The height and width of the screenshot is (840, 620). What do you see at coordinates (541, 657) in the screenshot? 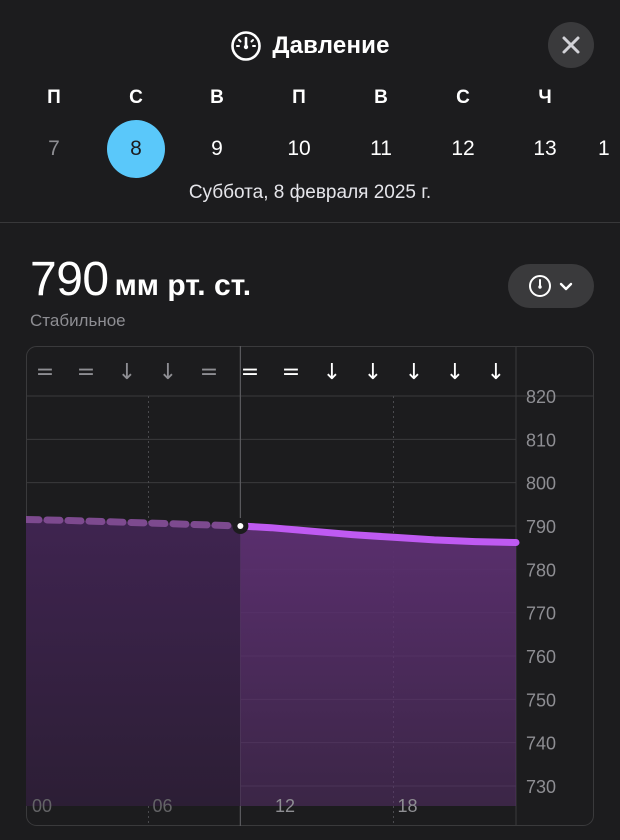
I see `y-tick-label: 760` at bounding box center [541, 657].